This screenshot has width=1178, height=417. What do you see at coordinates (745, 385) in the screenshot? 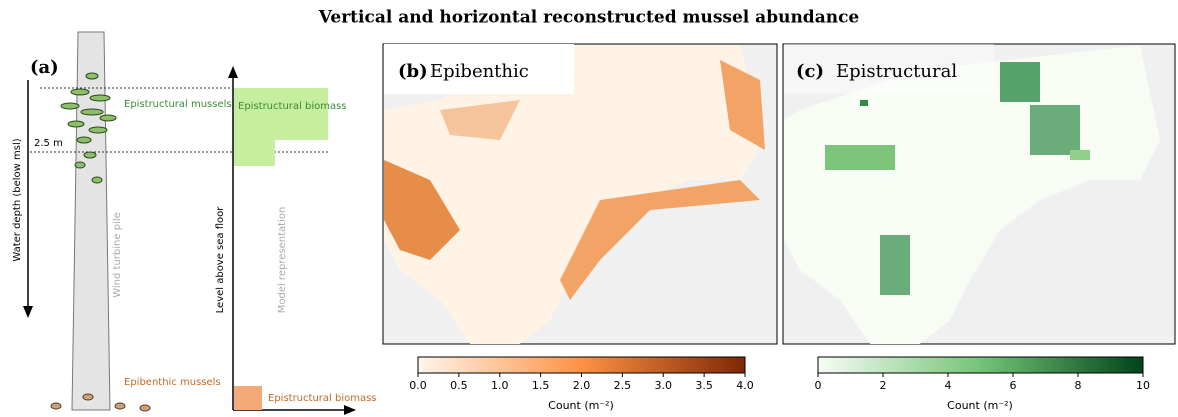
I see `colorbar-tick-label: 4.0` at bounding box center [745, 385].